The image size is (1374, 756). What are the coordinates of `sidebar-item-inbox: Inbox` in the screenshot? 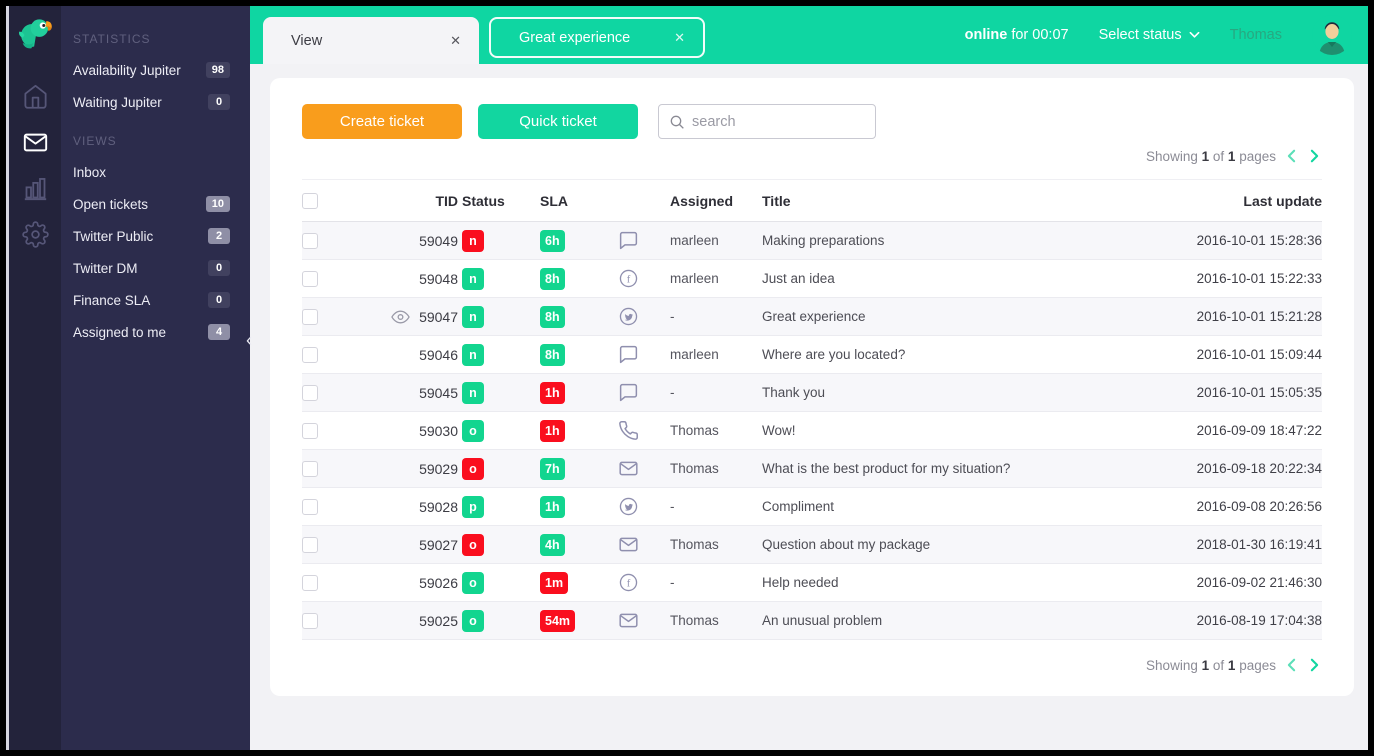 It's located at (155, 172).